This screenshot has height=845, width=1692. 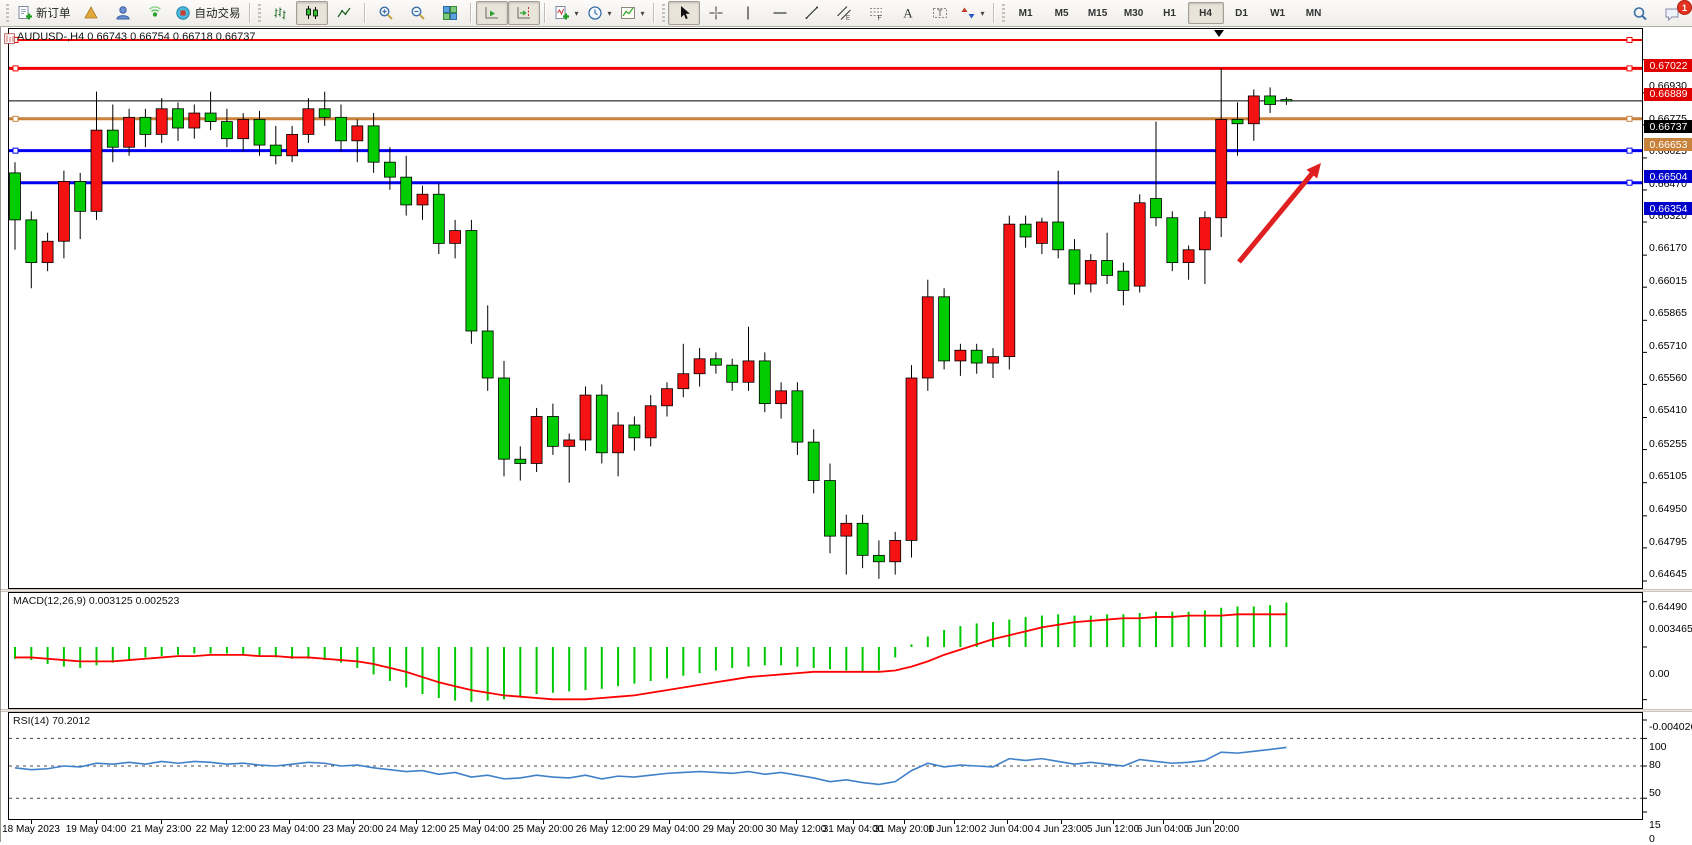 What do you see at coordinates (217, 14) in the screenshot?
I see `autotrading-button-label: 自动交易` at bounding box center [217, 14].